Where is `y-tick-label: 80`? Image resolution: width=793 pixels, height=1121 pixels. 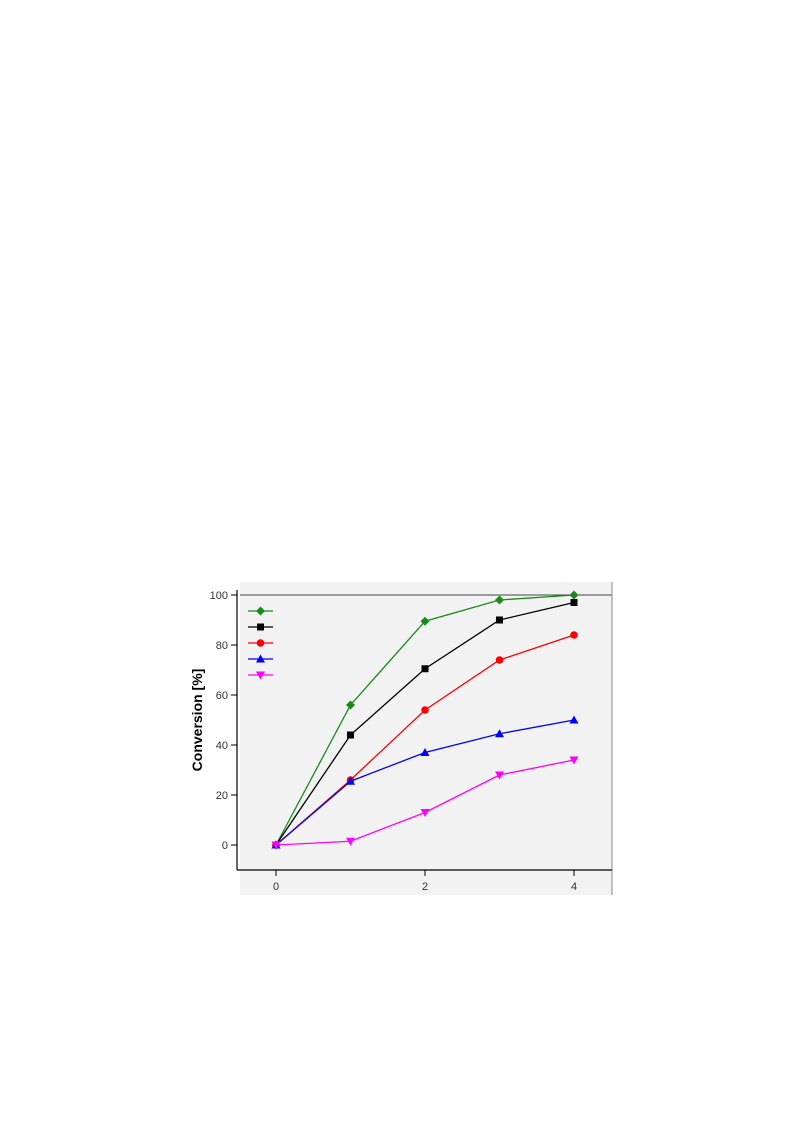
y-tick-label: 80 is located at coordinates (222, 646).